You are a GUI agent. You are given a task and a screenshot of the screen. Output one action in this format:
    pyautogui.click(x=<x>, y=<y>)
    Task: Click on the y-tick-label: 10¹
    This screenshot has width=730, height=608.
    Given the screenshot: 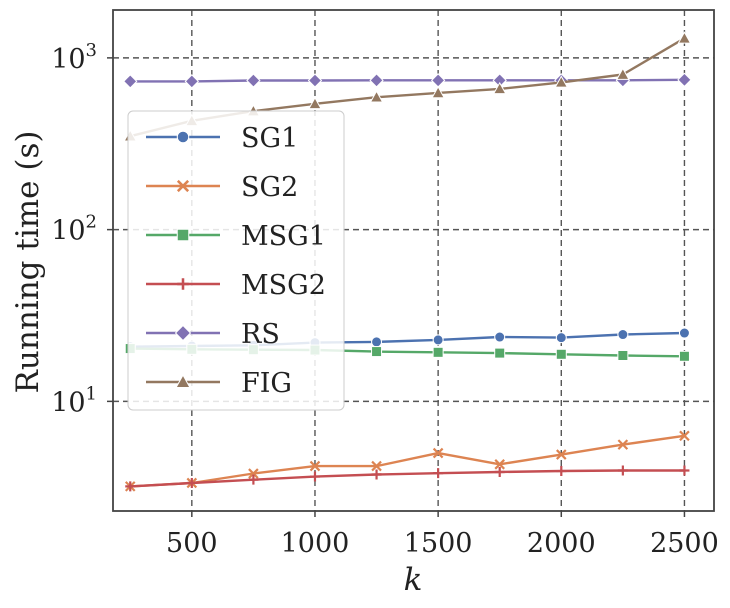 What is the action you would take?
    pyautogui.click(x=74, y=400)
    